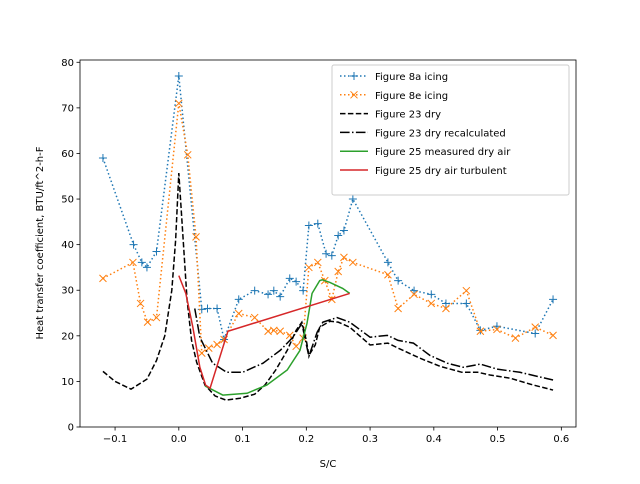  Describe the element at coordinates (67, 200) in the screenshot. I see `y-tick-label: 50` at that location.